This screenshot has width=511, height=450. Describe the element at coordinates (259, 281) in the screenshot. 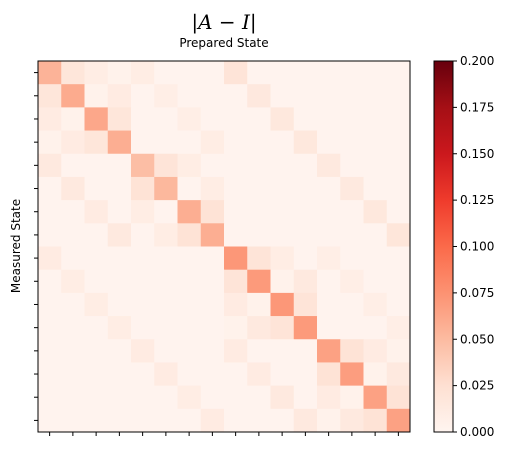

I see `heatmap-cell-r9-c9` at that location.